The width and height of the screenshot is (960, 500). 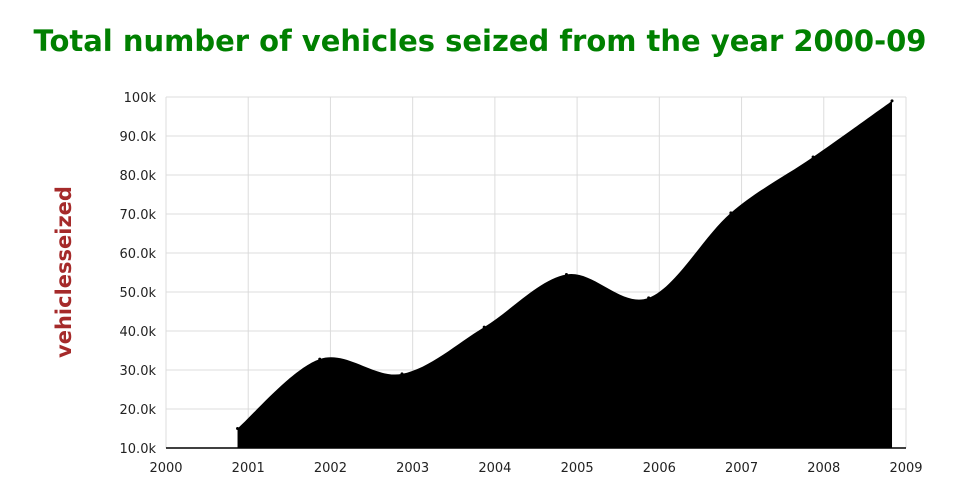 I want to click on x-tick-label: 2002, so click(x=330, y=468).